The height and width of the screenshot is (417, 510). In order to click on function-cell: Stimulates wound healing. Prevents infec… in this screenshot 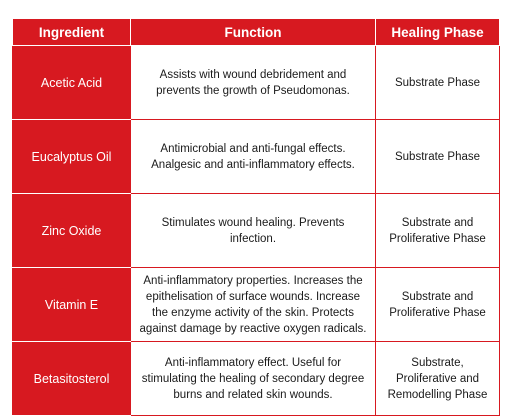, I will do `click(253, 230)`.